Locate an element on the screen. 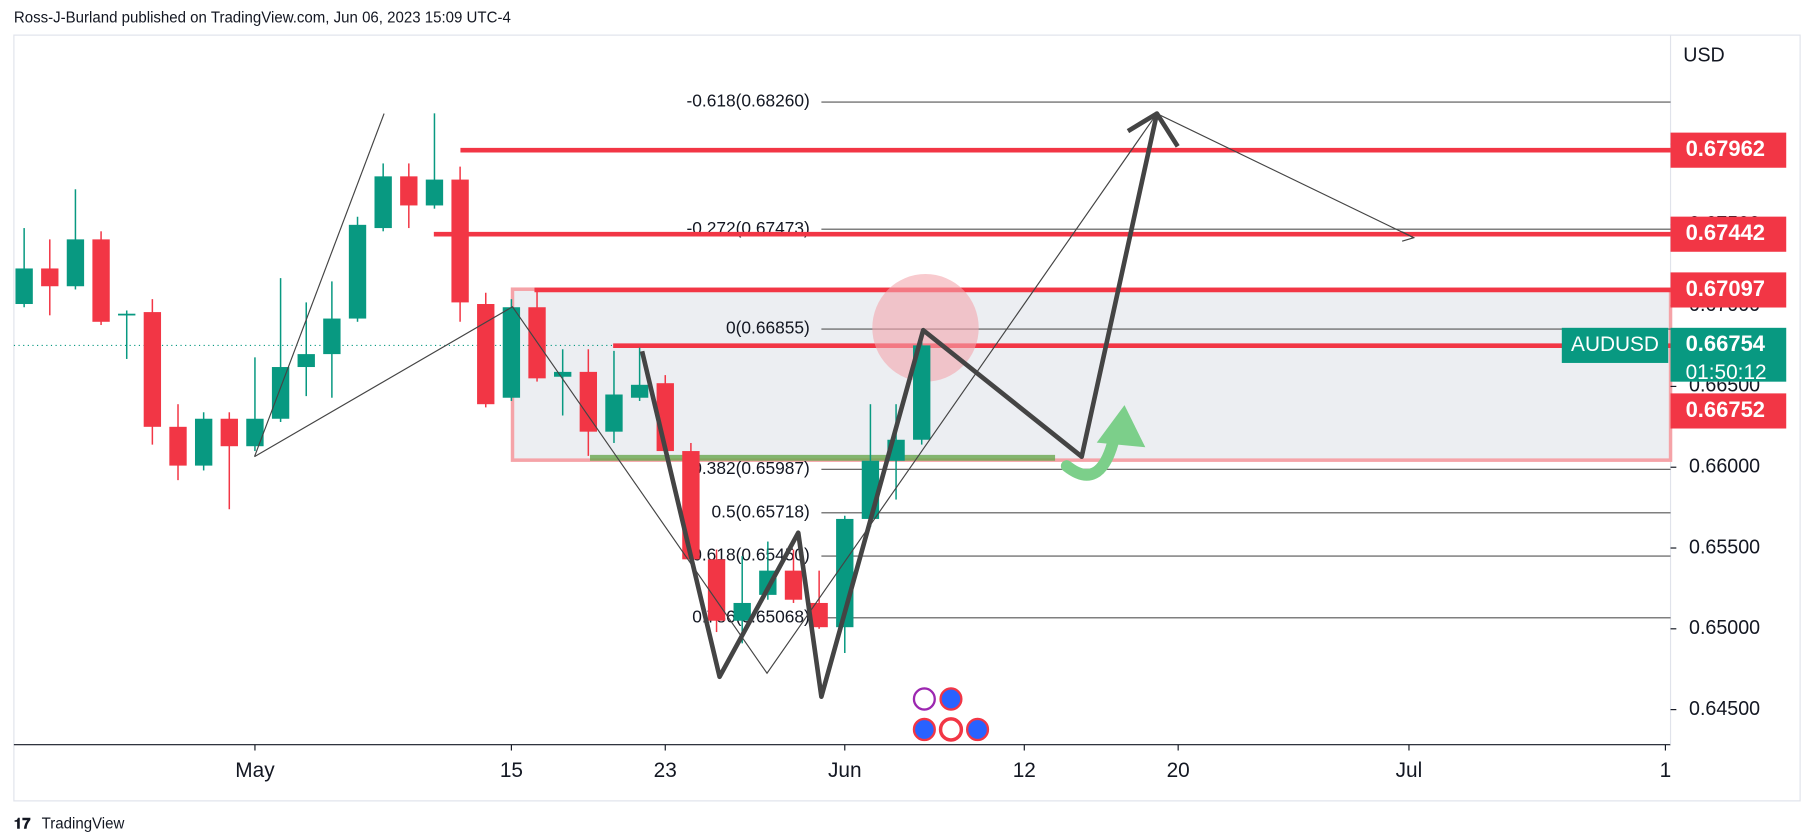 This screenshot has width=1814, height=836. price-label: 0.67962 is located at coordinates (1725, 148).